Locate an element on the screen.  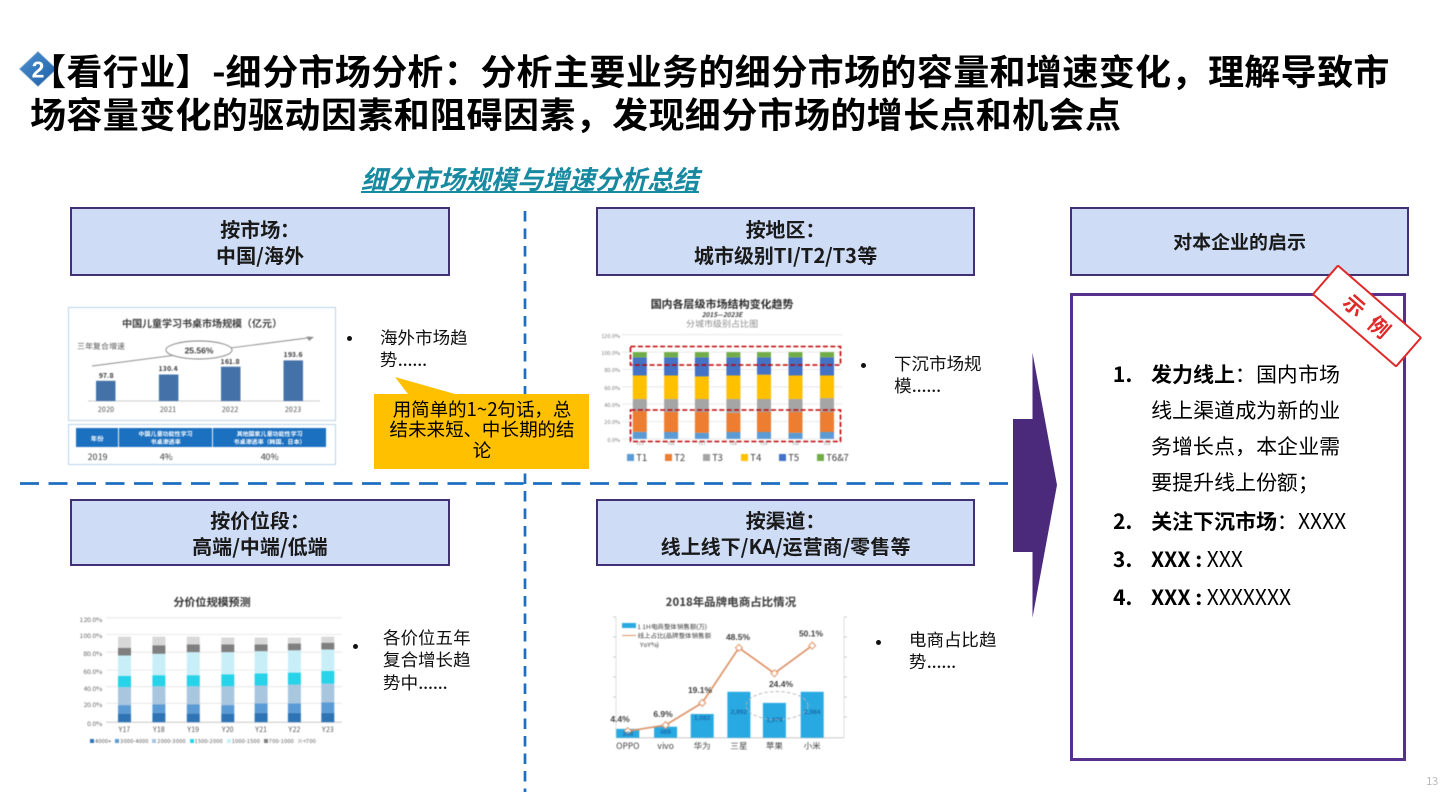
svg-text: 2,984 is located at coordinates (812, 712).